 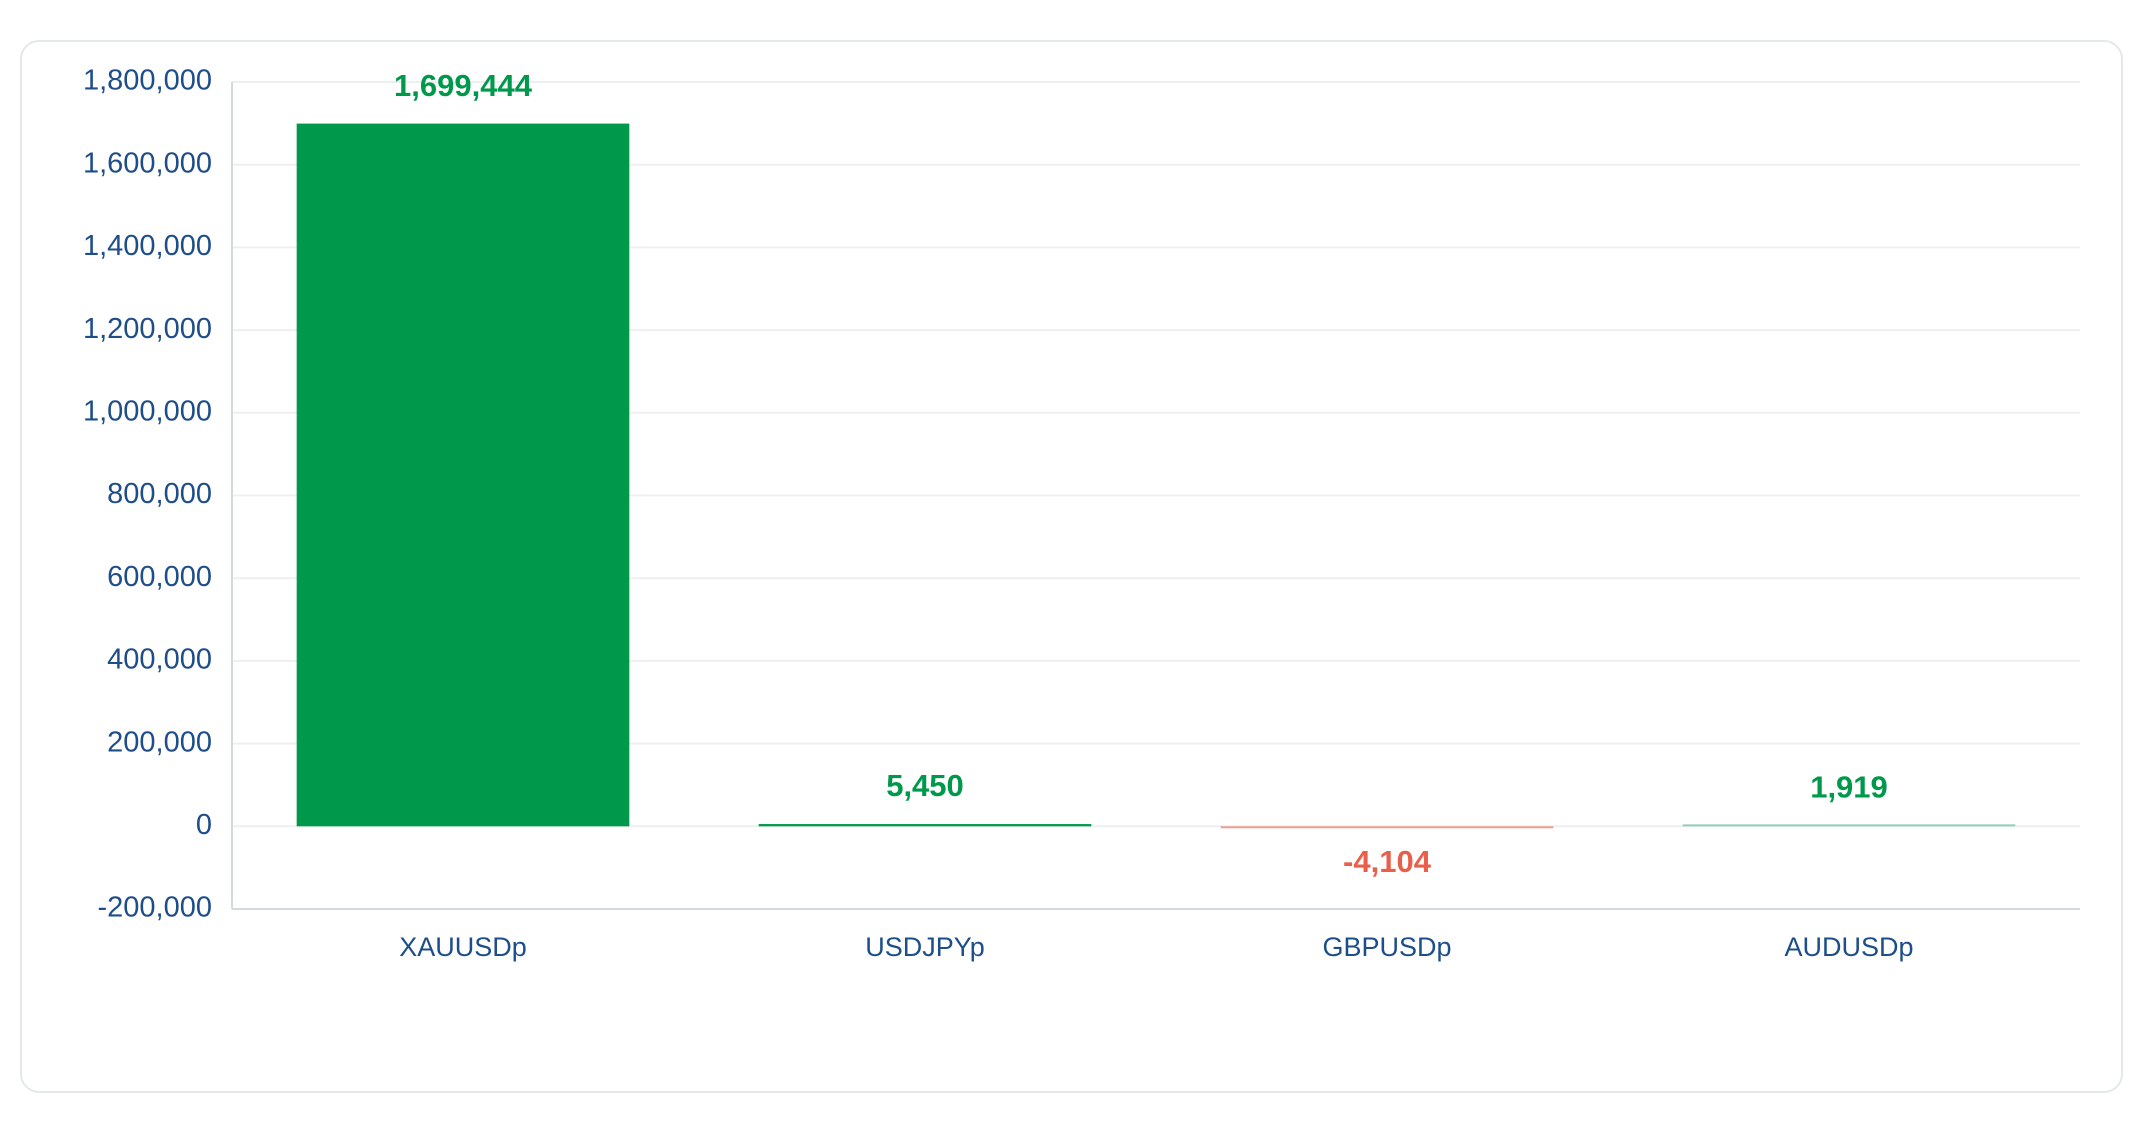 I want to click on value-label: 1,919, so click(x=1849, y=787).